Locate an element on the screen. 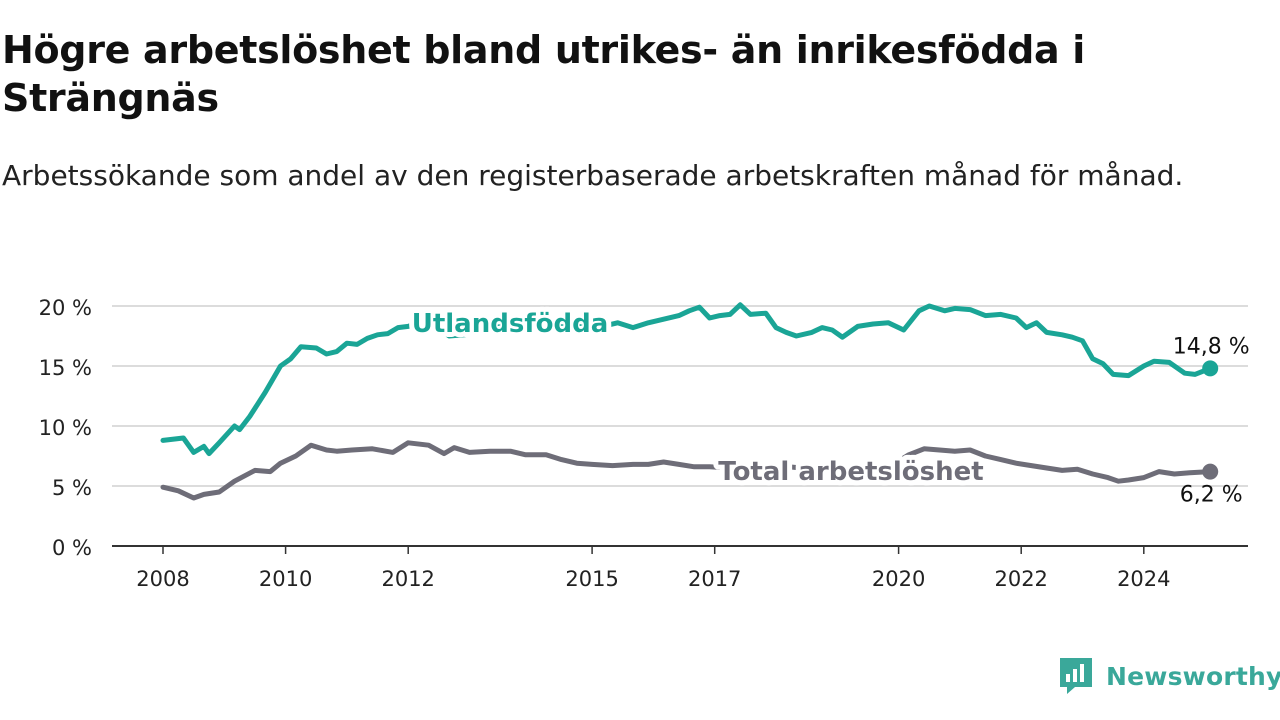 The width and height of the screenshot is (1280, 720). x-tick-label: 2012 is located at coordinates (407, 579).